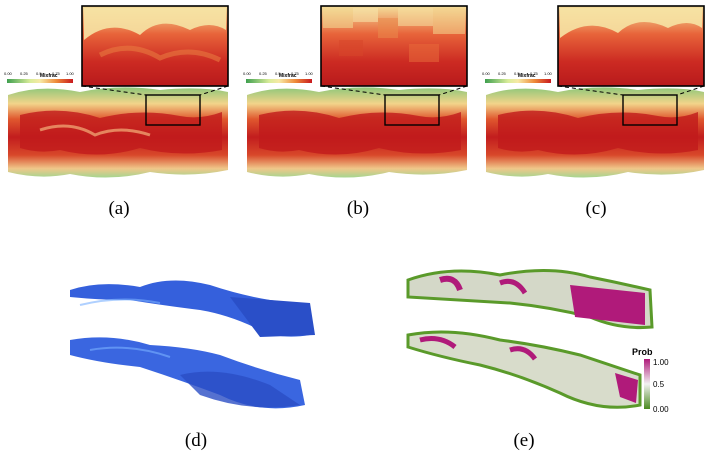 The height and width of the screenshot is (458, 710). I want to click on caption-c: (c), so click(596, 208).